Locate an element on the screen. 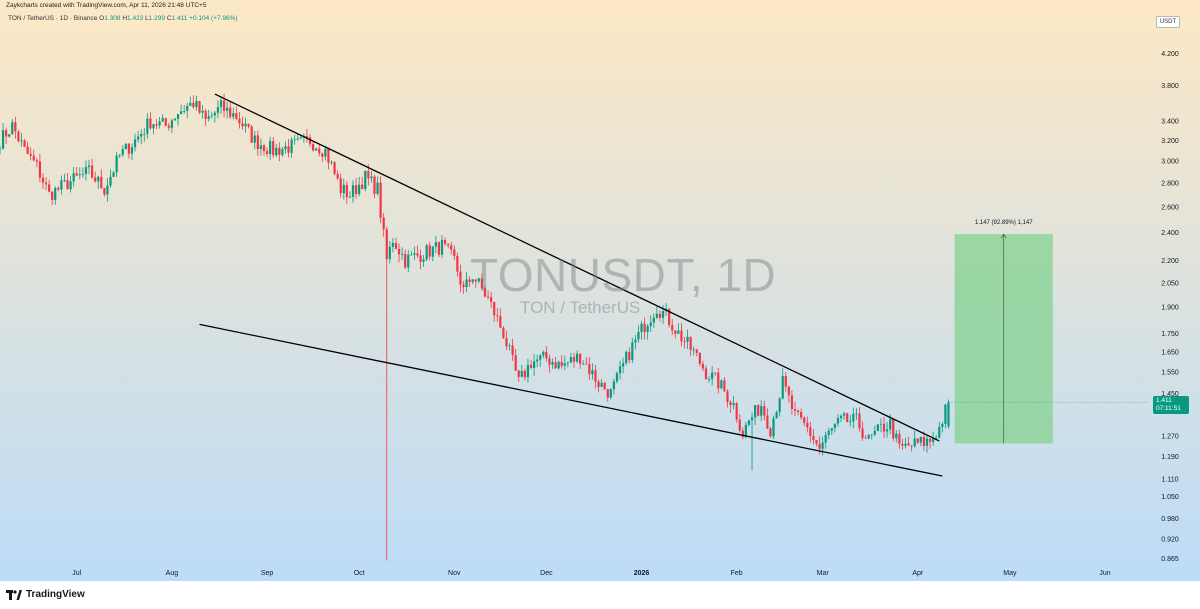  y-tick-label: 0.980 is located at coordinates (1170, 519).